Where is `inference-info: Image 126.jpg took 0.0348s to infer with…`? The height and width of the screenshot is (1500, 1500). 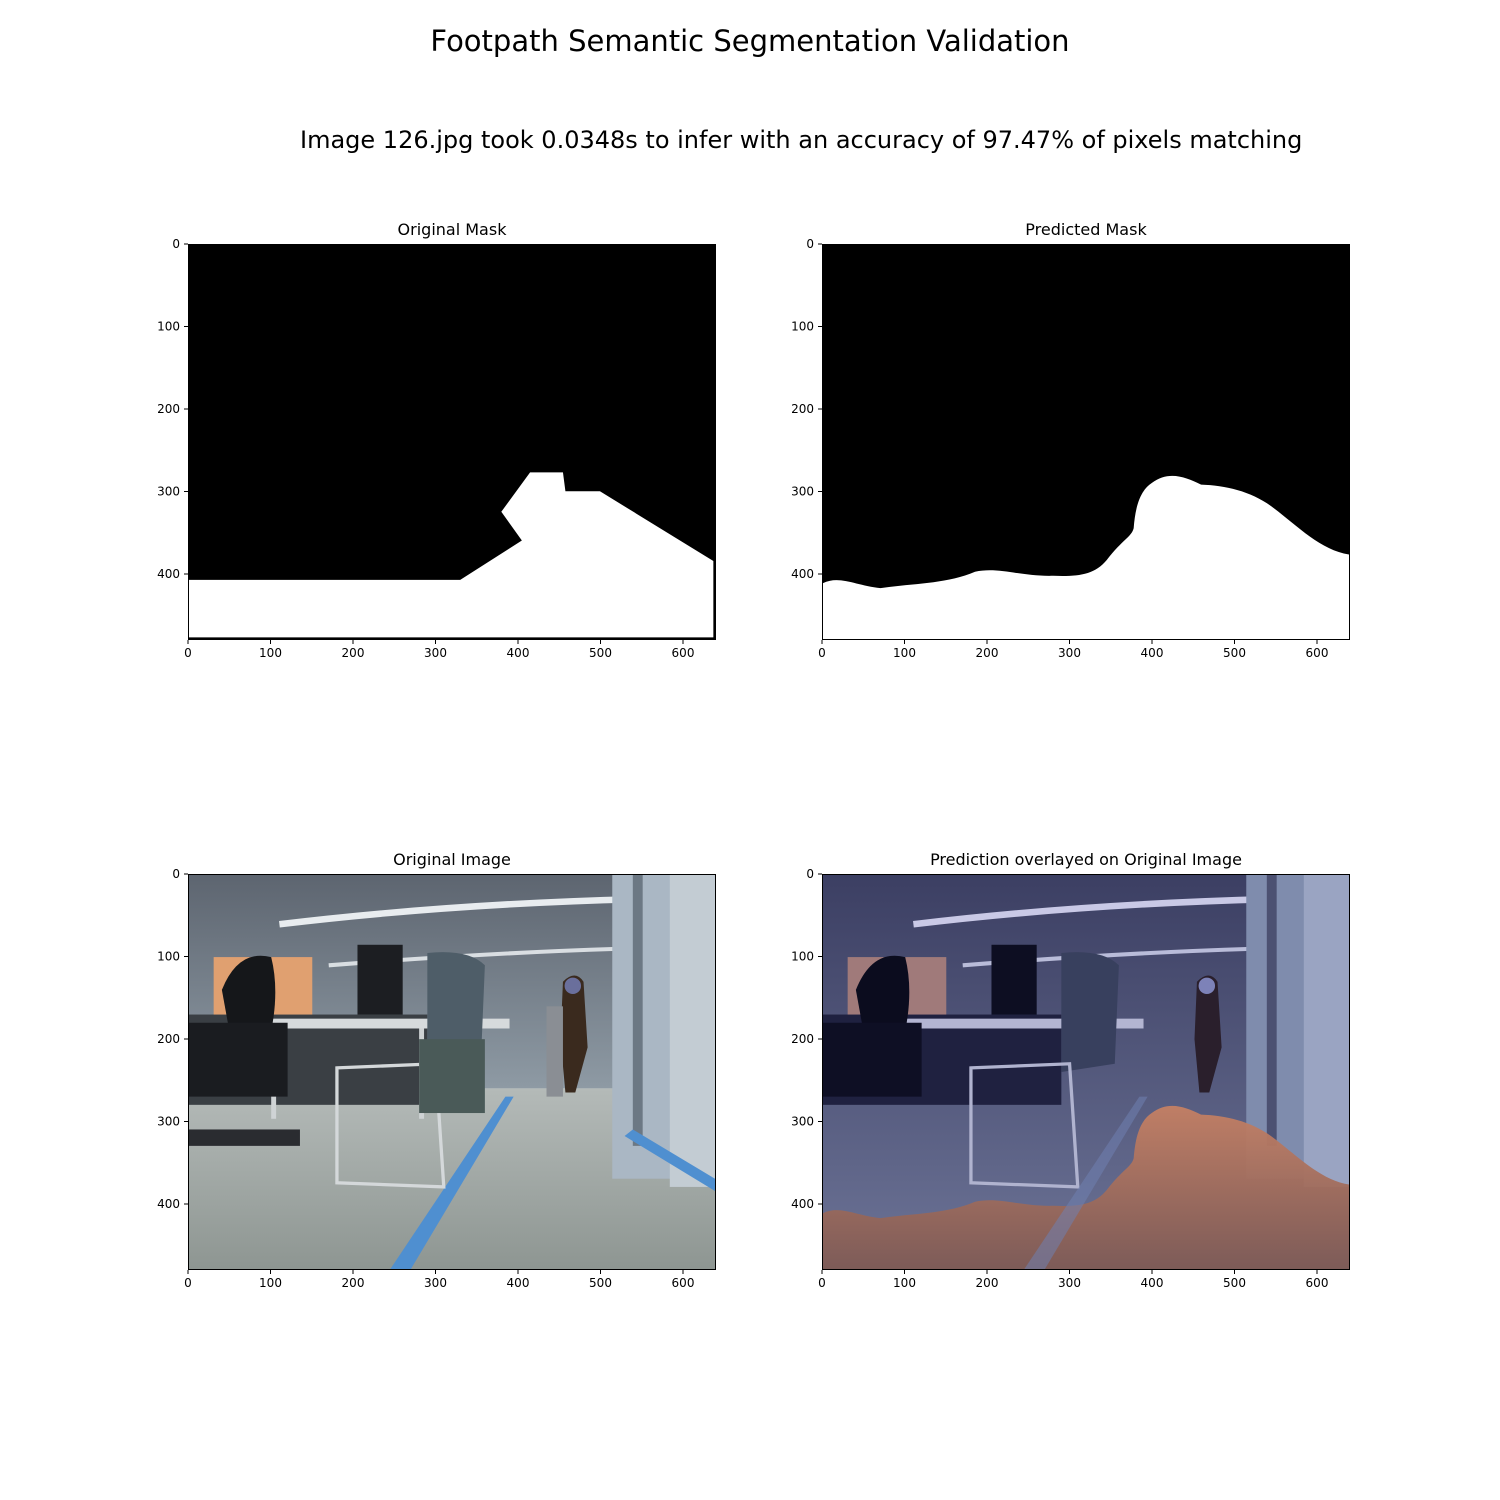
inference-info: Image 126.jpg took 0.0348s to infer with… is located at coordinates (801, 140).